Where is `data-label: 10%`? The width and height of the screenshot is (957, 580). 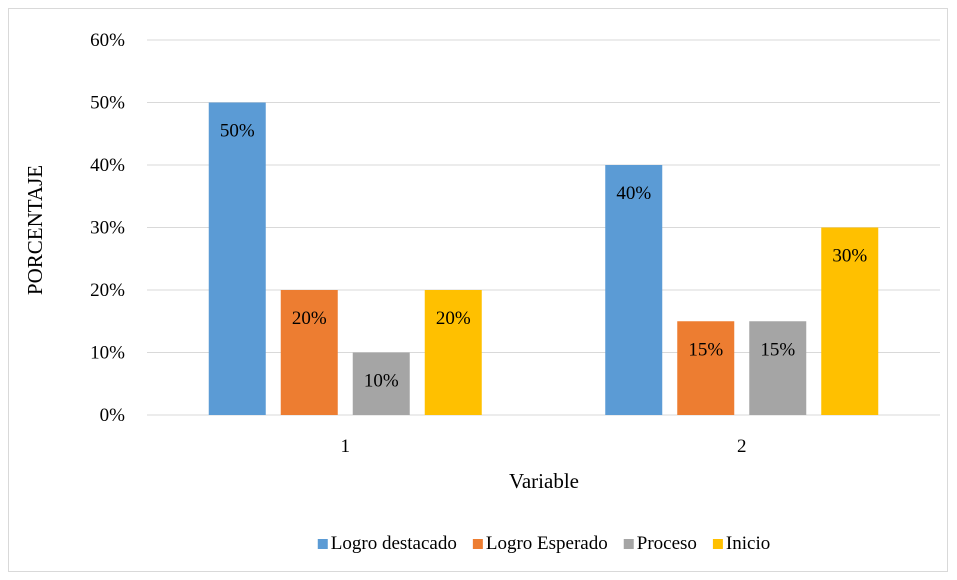 data-label: 10% is located at coordinates (381, 381).